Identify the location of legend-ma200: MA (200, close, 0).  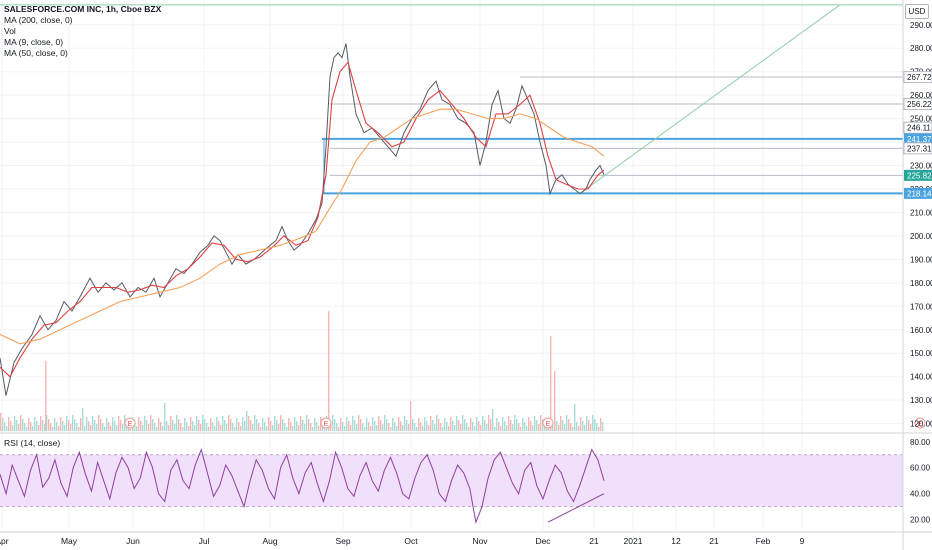
(38, 20).